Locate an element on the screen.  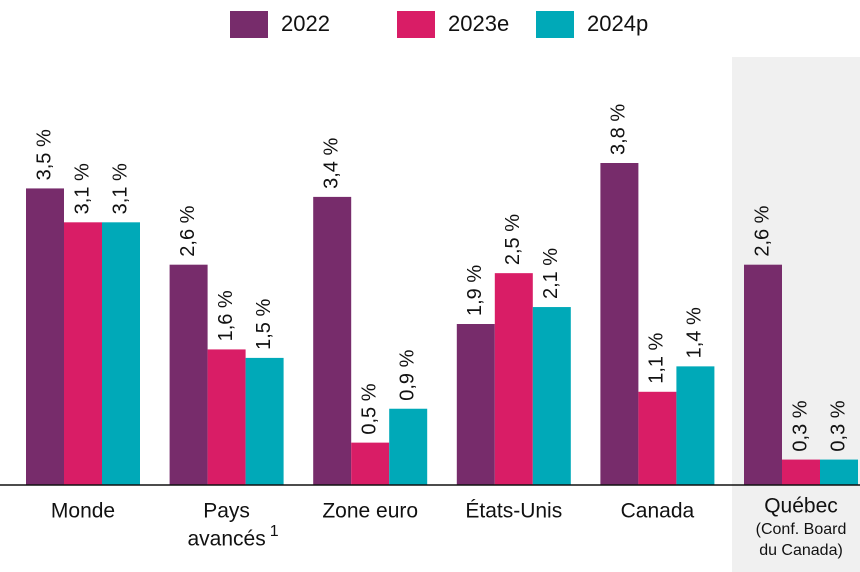
x-tick-label: États-Unis is located at coordinates (513, 511).